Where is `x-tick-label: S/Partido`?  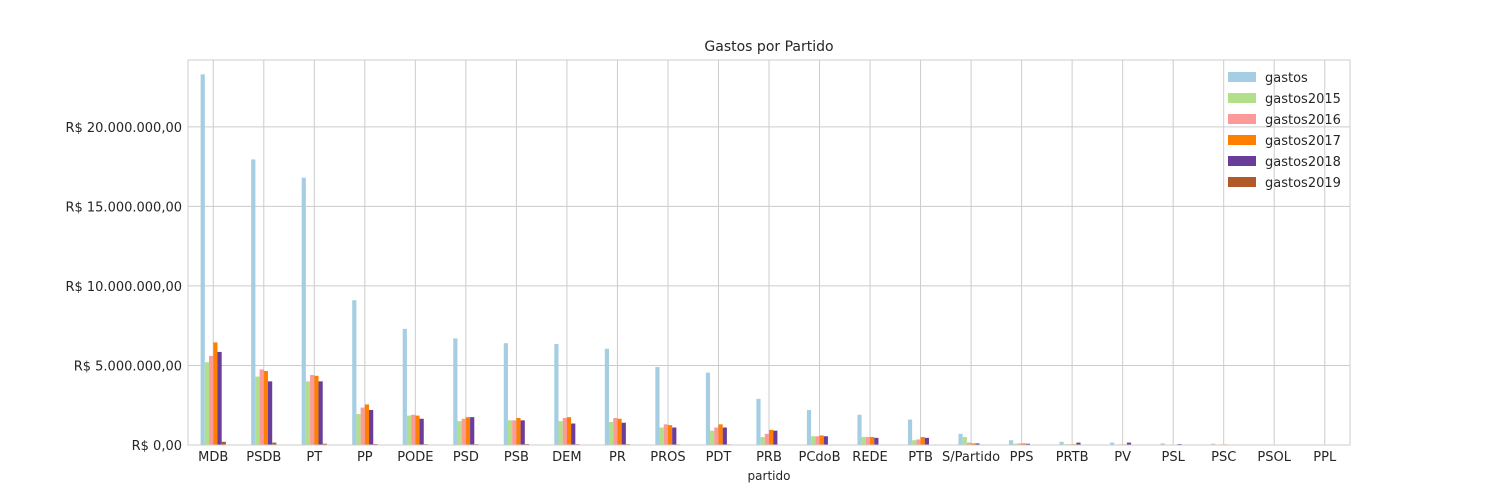
x-tick-label: S/Partido is located at coordinates (971, 457).